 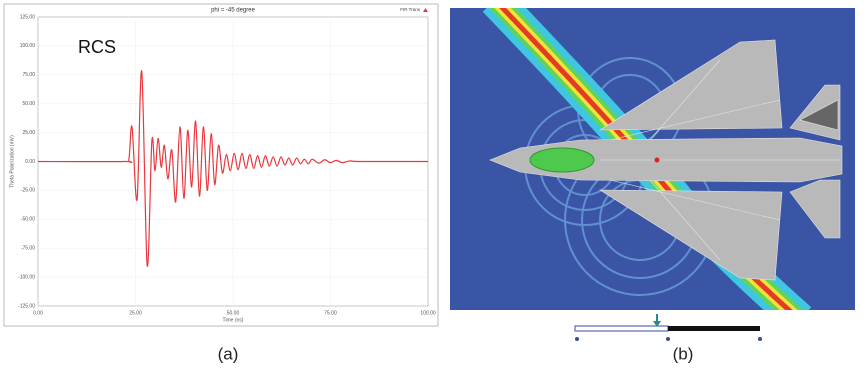 I want to click on scale-bar, so click(x=668, y=327).